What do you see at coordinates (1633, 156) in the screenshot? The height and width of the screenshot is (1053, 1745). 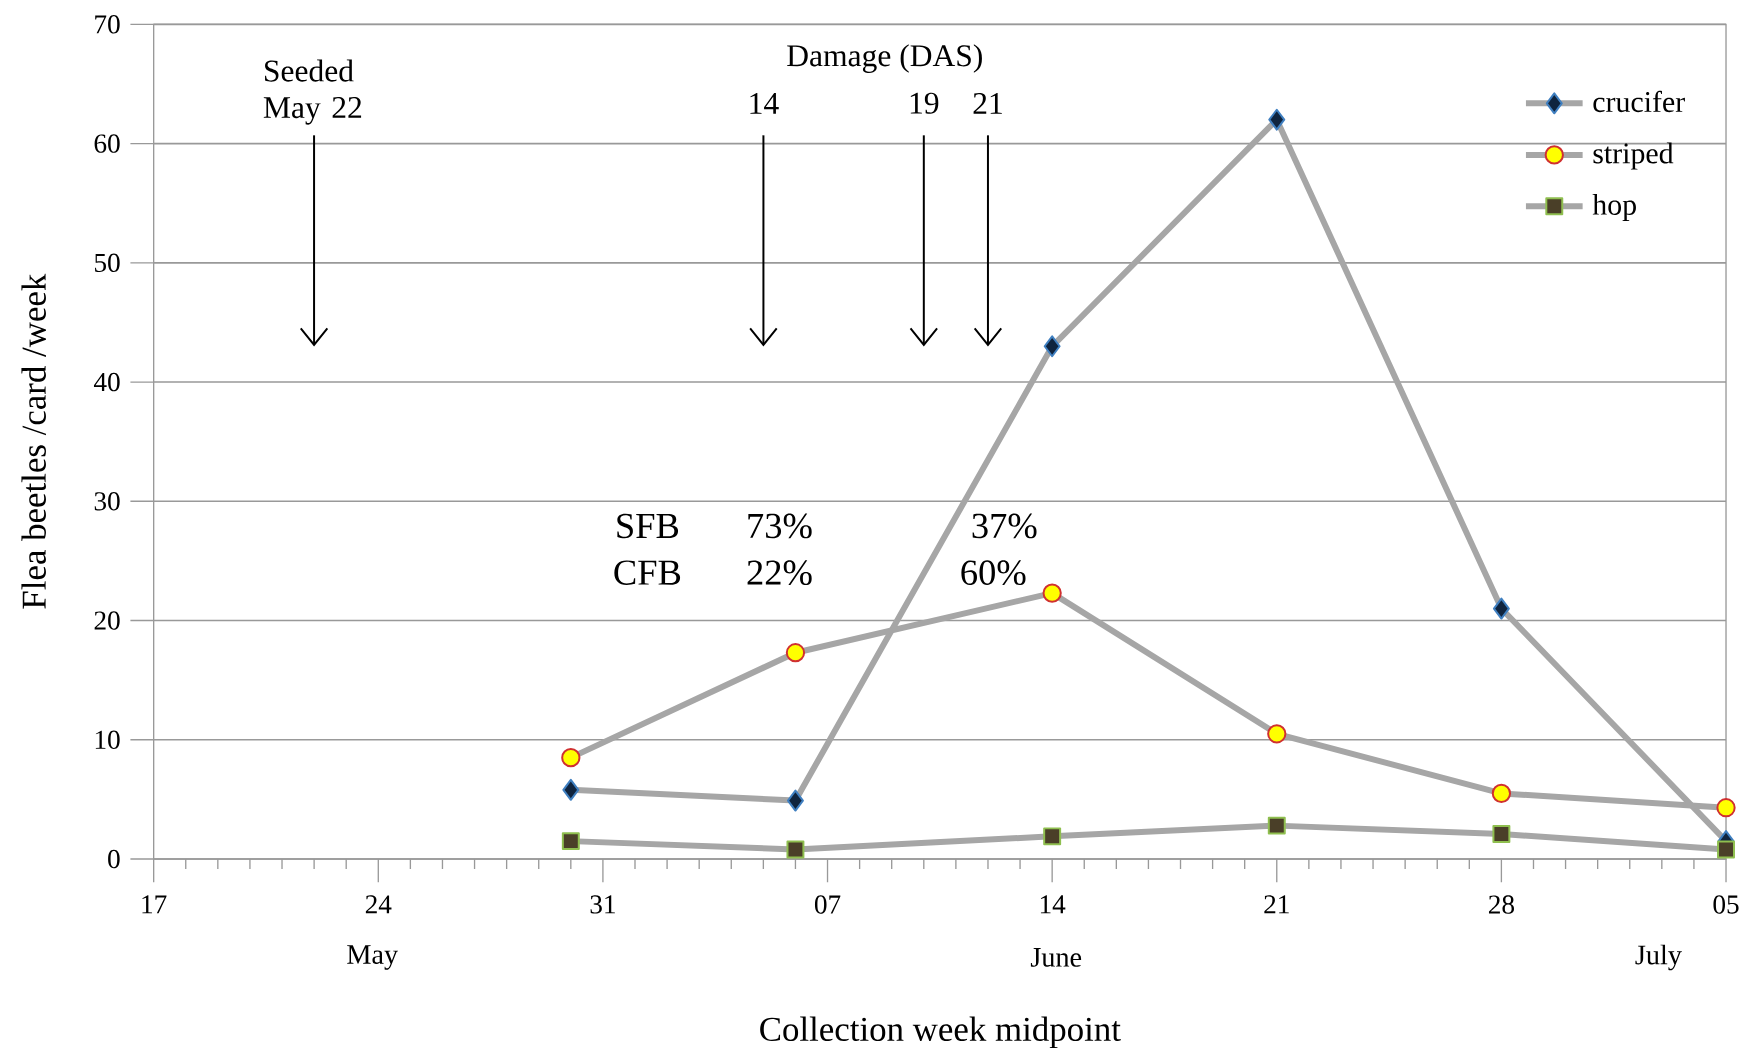 I see `legend-label: striped` at bounding box center [1633, 156].